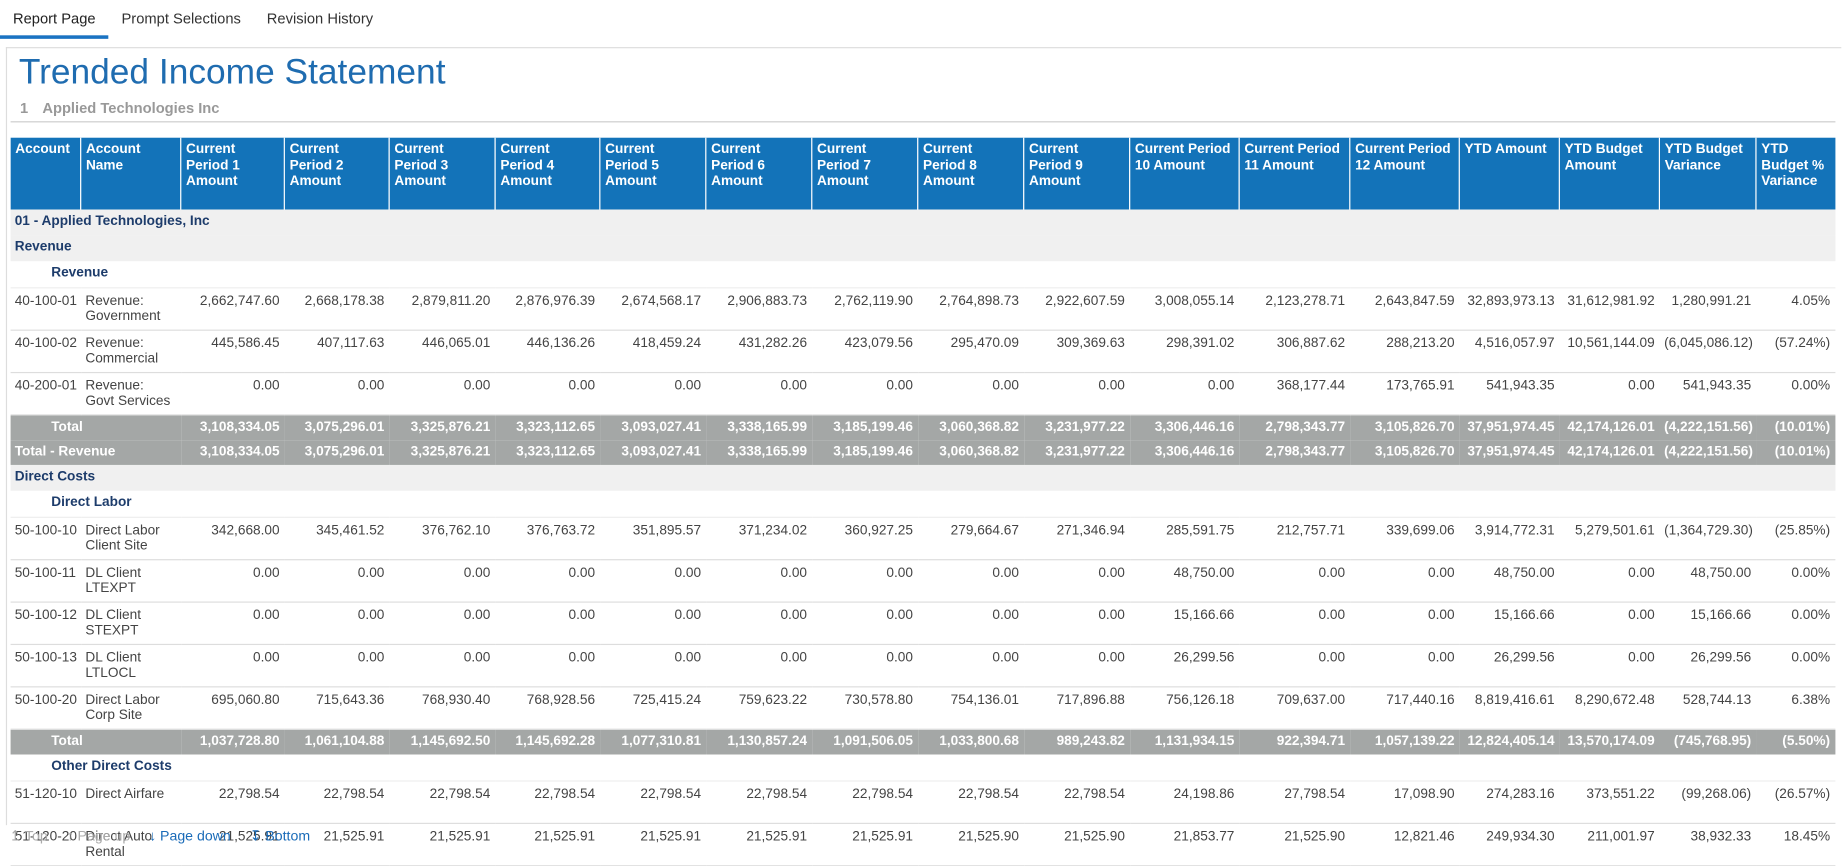  What do you see at coordinates (864, 352) in the screenshot?
I see `amount-cell: 423,079.56` at bounding box center [864, 352].